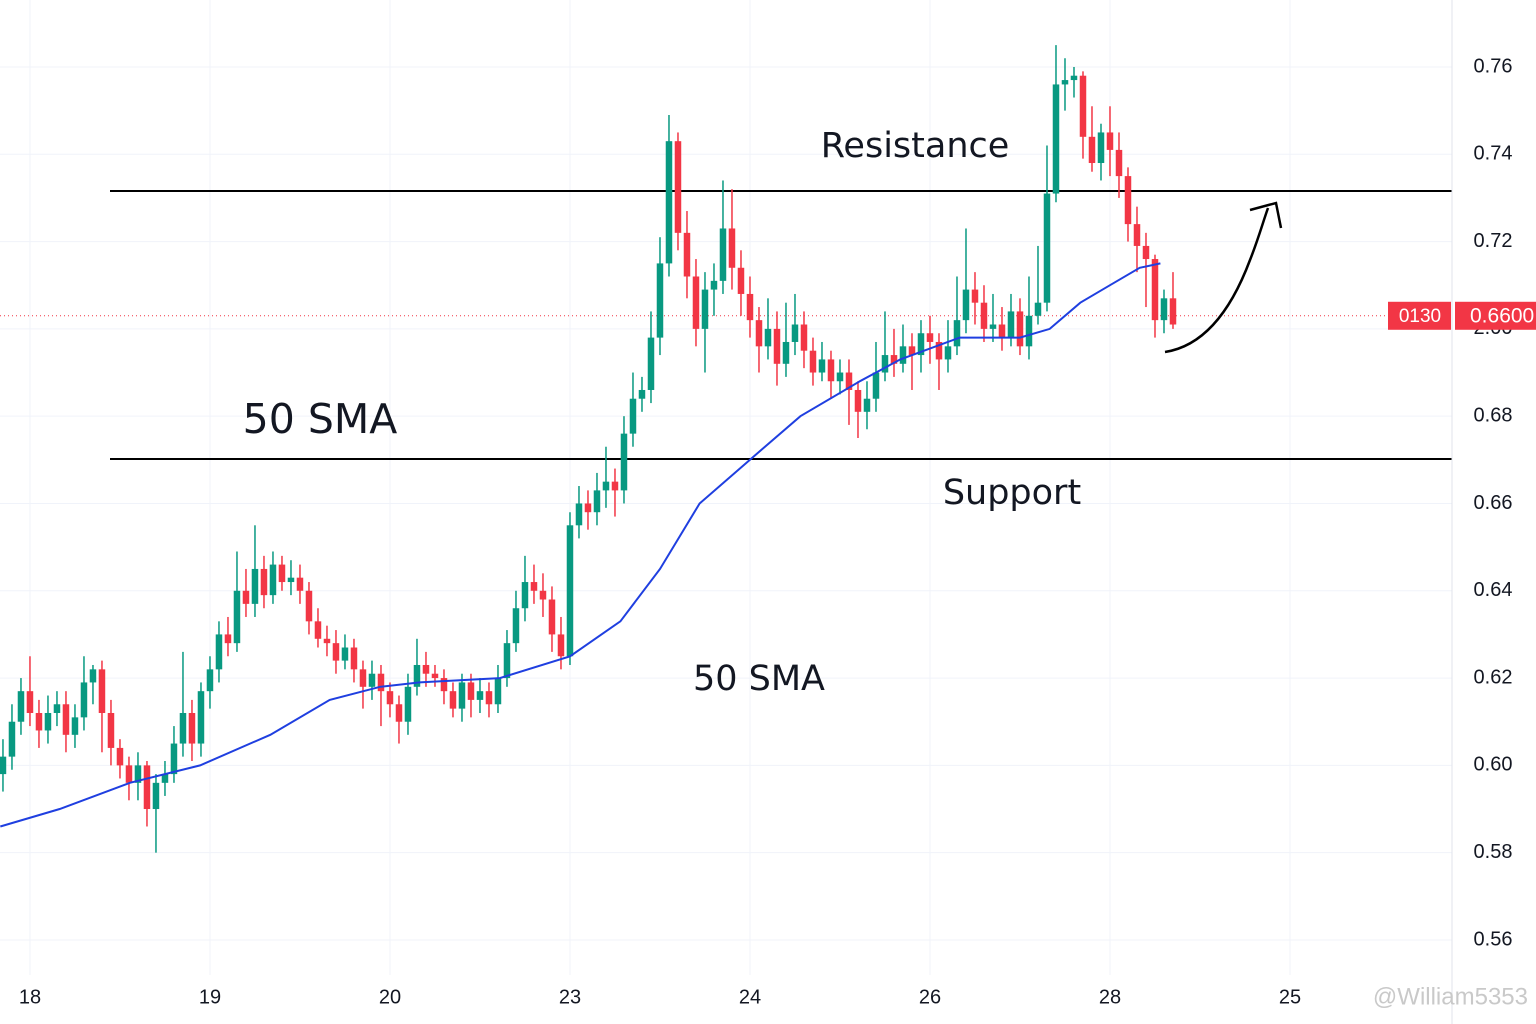 The height and width of the screenshot is (1024, 1536). I want to click on x-tick-label: 23, so click(570, 997).